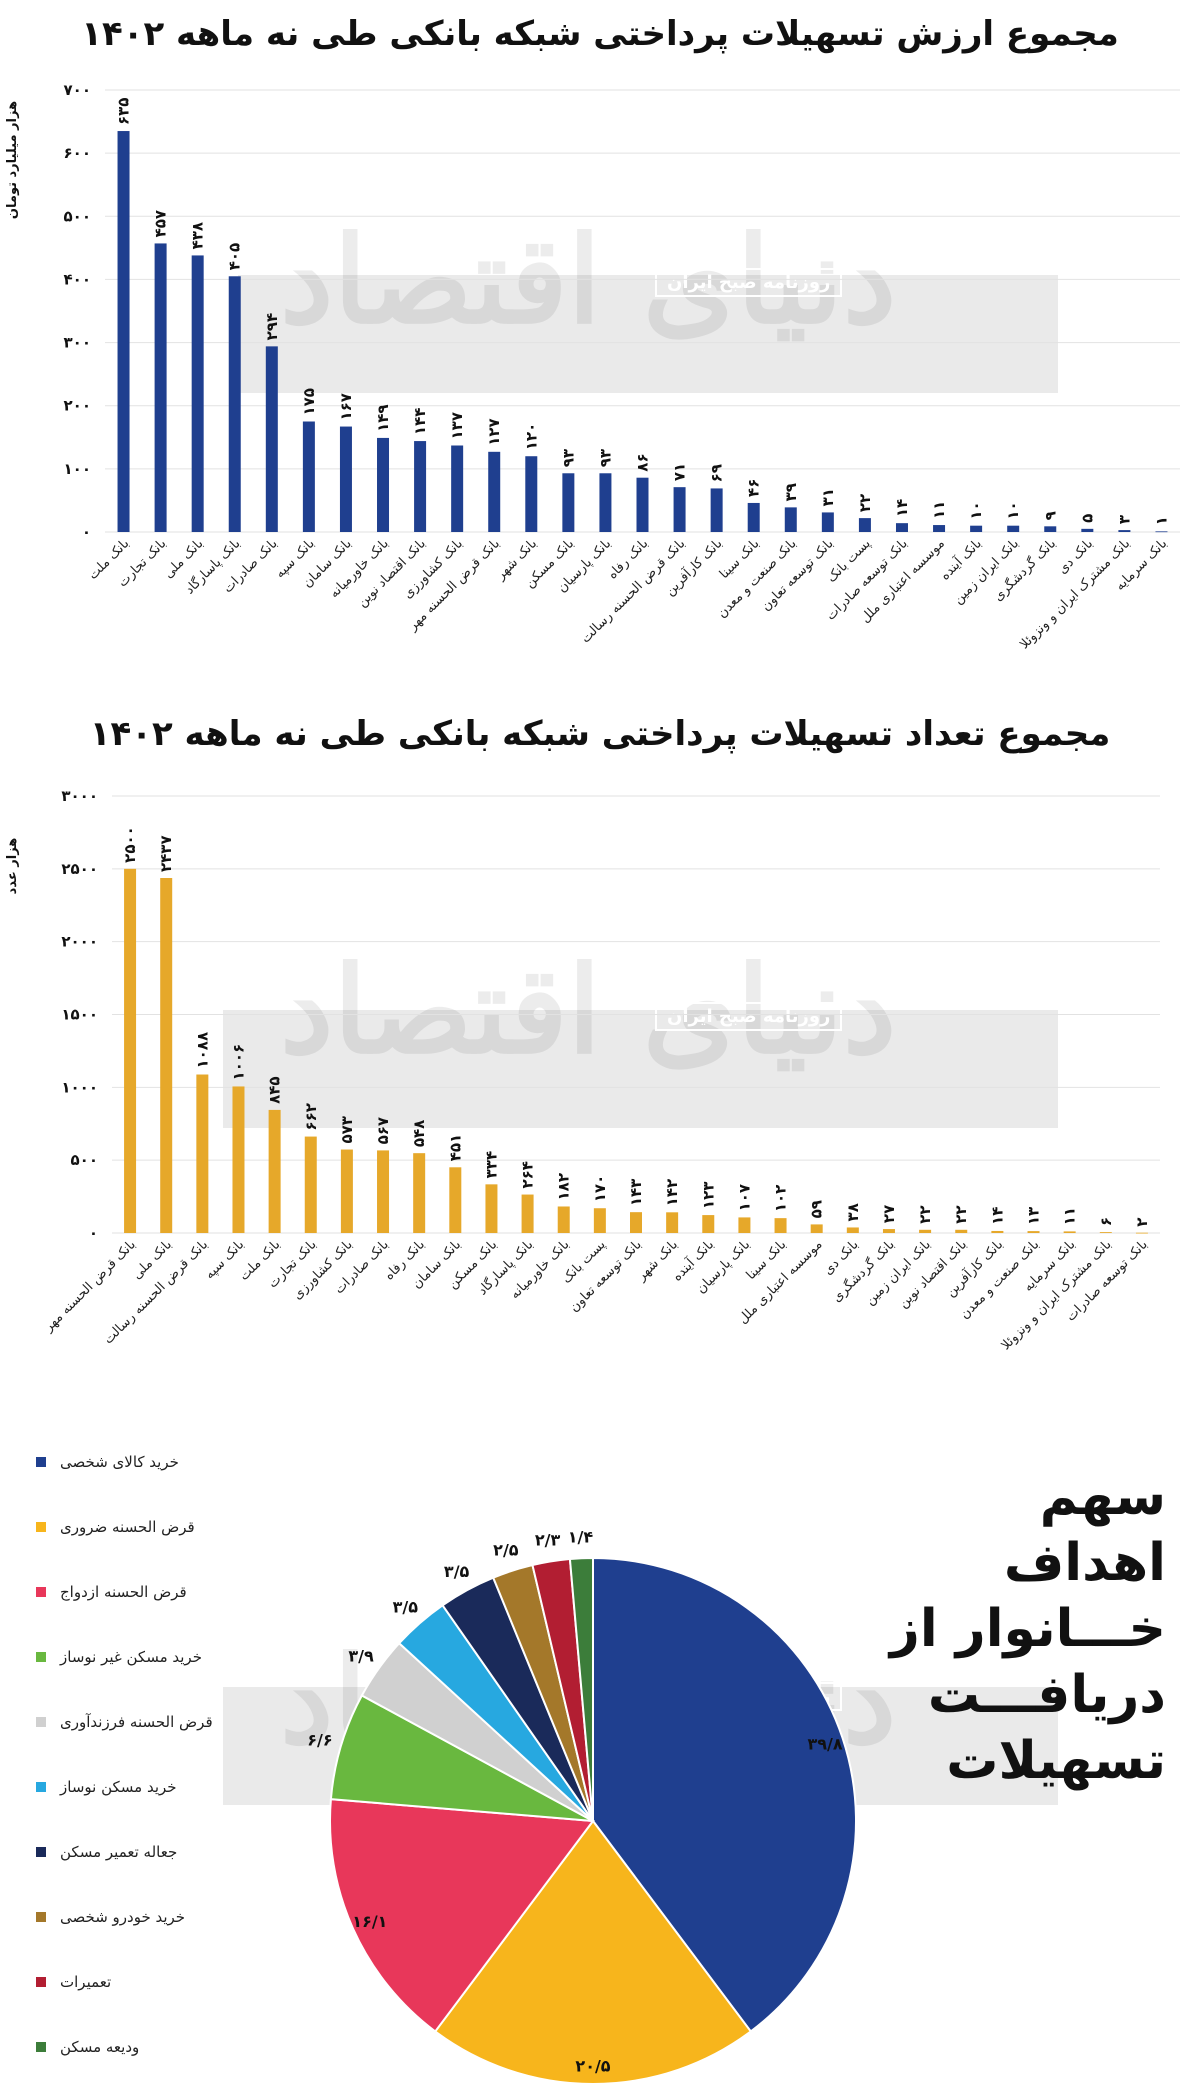  I want to click on legend-item: قرض الحسنه ضروری, so click(115, 1527).